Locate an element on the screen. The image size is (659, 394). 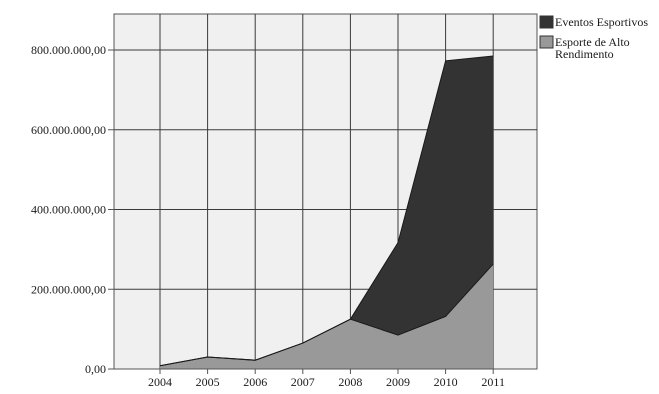
x-axis-ticks: 2004 2005 2006 2007 2008 2009 2010 2011 is located at coordinates (326, 379).